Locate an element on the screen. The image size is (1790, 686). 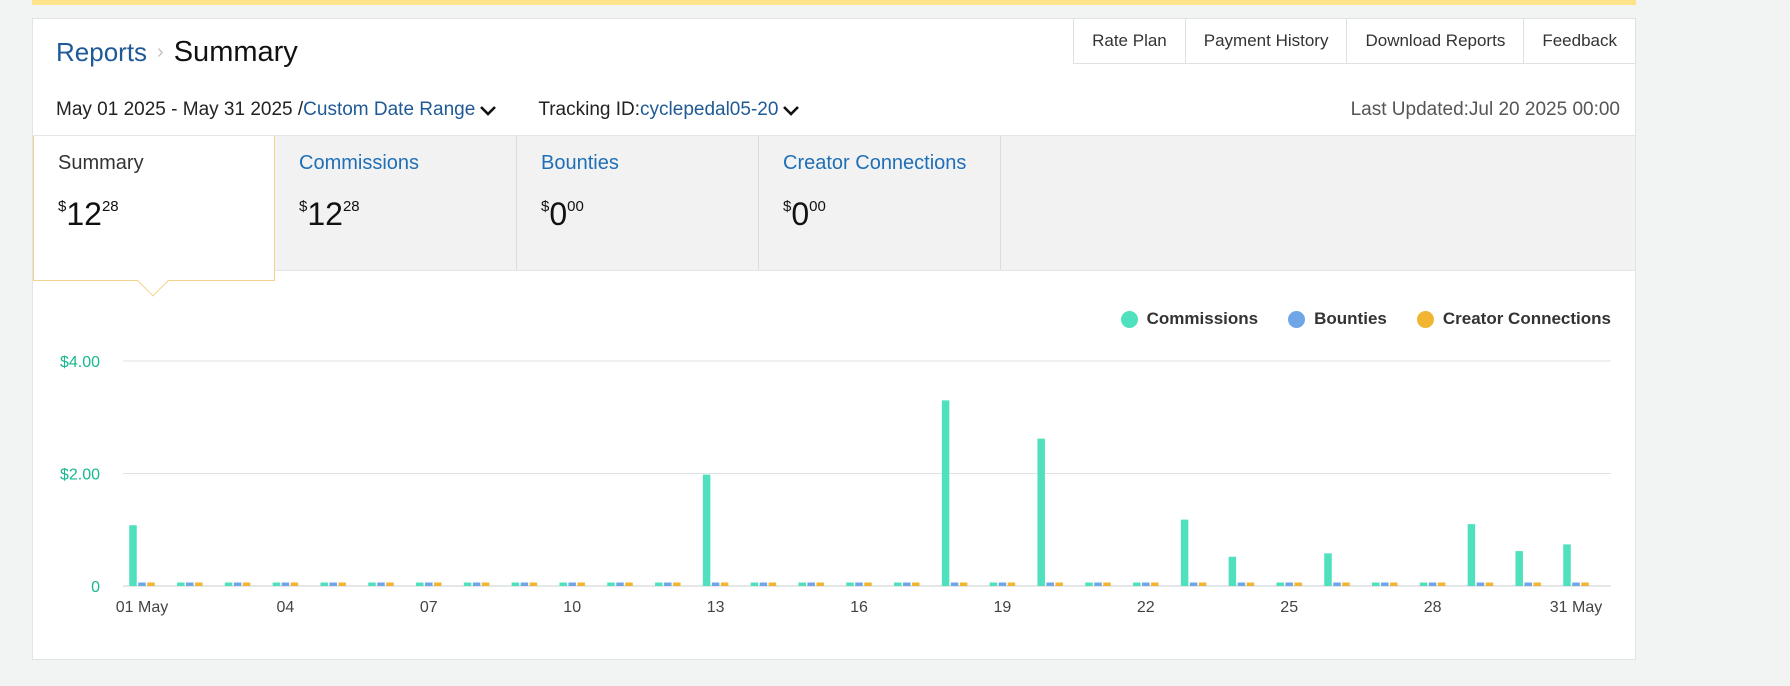
legend-dot is located at coordinates (1425, 319).